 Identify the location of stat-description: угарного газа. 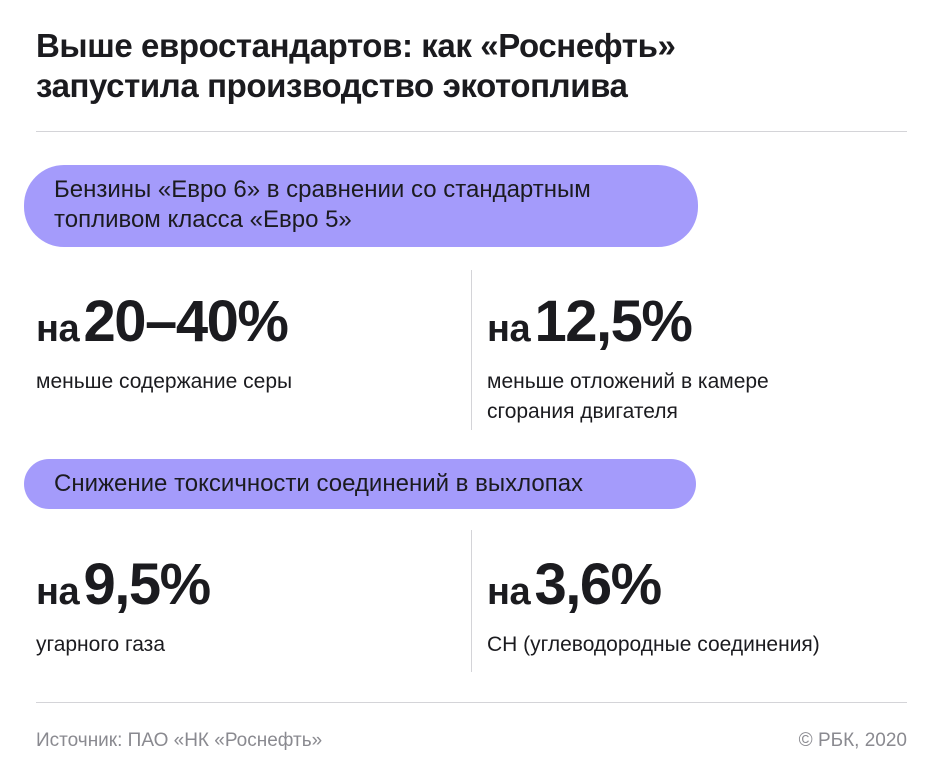
(123, 645).